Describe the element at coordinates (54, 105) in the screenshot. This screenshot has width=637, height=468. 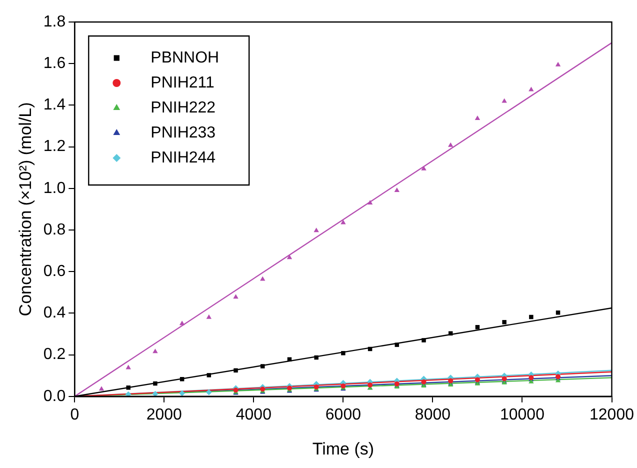
I see `y-tick-label: 1.4` at that location.